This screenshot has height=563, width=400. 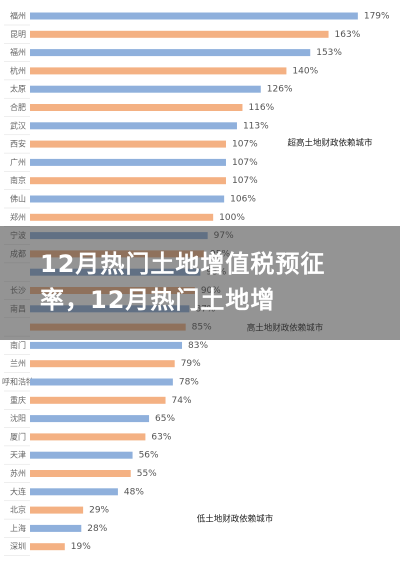 What do you see at coordinates (329, 53) in the screenshot?
I see `value-label: 153%` at bounding box center [329, 53].